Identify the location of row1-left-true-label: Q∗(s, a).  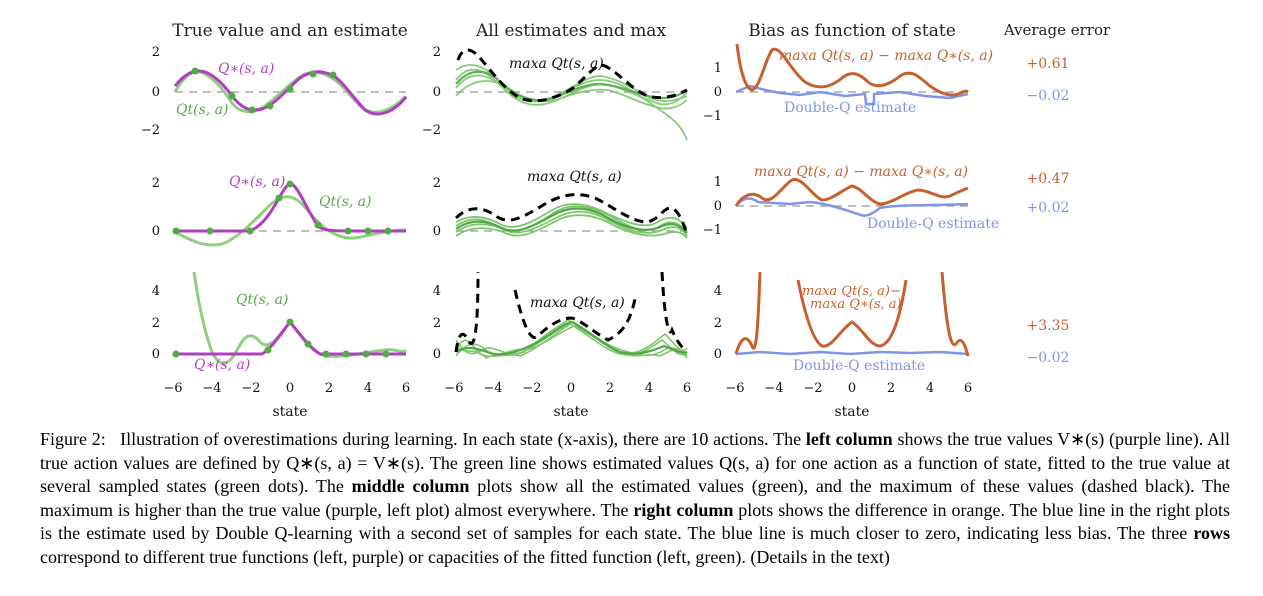
(246, 69).